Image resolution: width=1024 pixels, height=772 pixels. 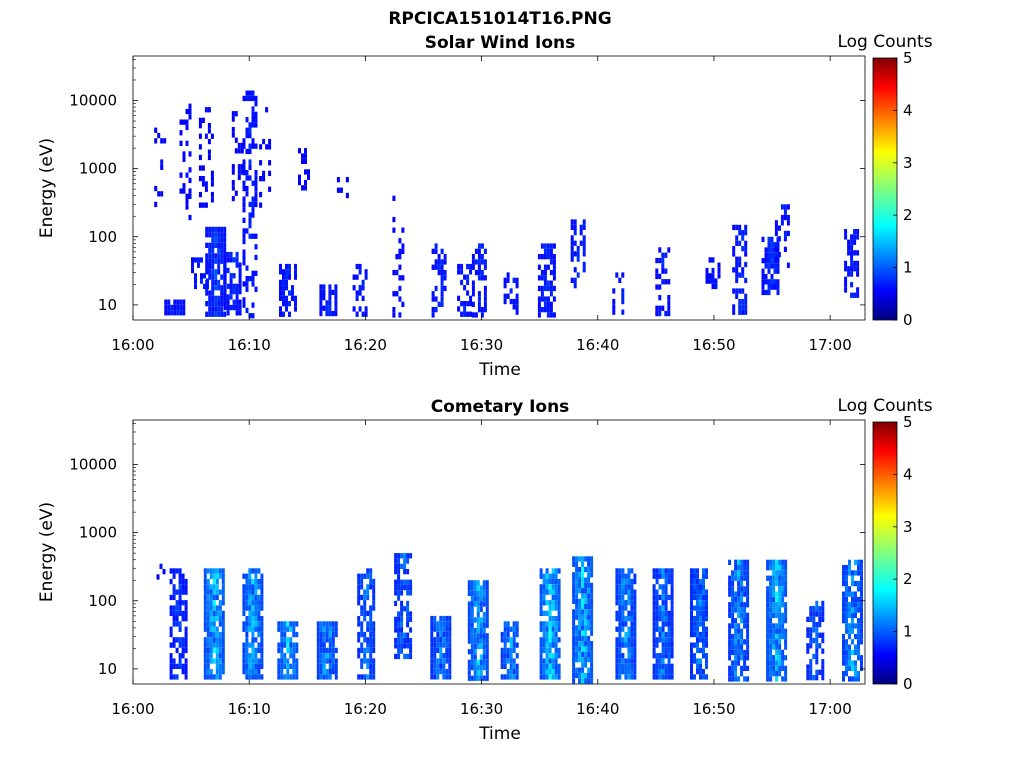 What do you see at coordinates (830, 345) in the screenshot?
I see `x-tick-label: 17:00` at bounding box center [830, 345].